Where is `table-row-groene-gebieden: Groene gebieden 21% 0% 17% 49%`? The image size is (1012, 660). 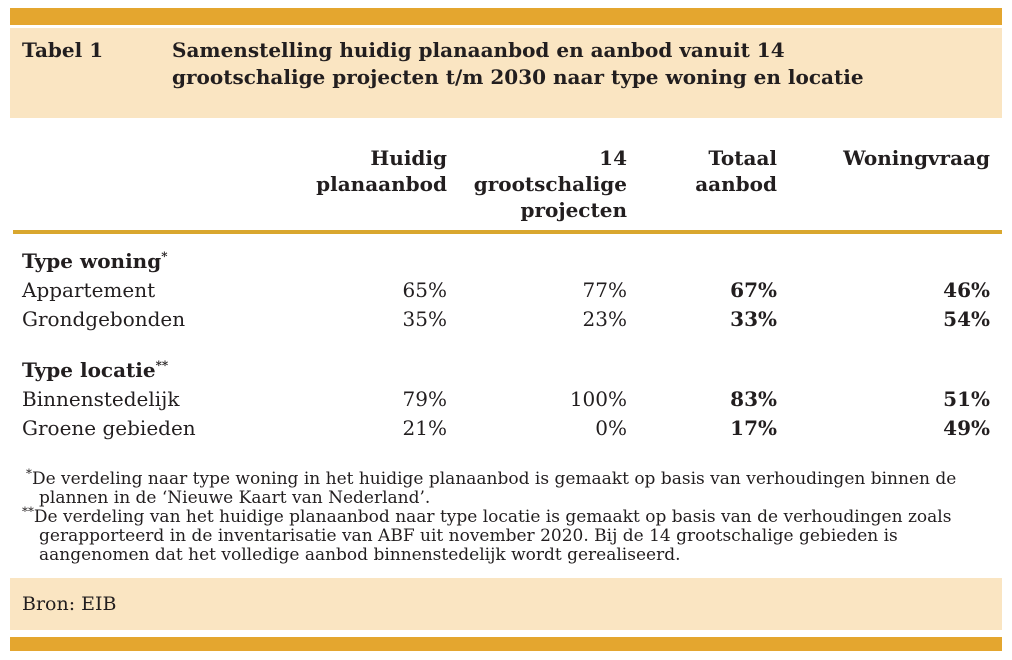 table-row-groene-gebieden: Groene gebieden 21% 0% 17% 49% is located at coordinates (506, 428).